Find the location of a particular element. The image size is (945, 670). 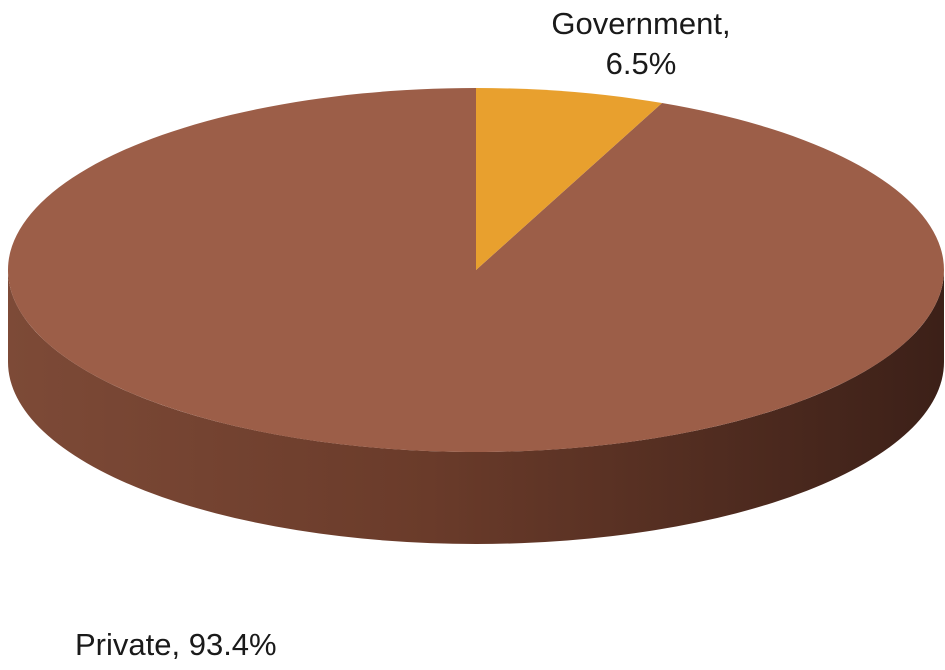

data-label-government-line2: 6.5% is located at coordinates (641, 63).